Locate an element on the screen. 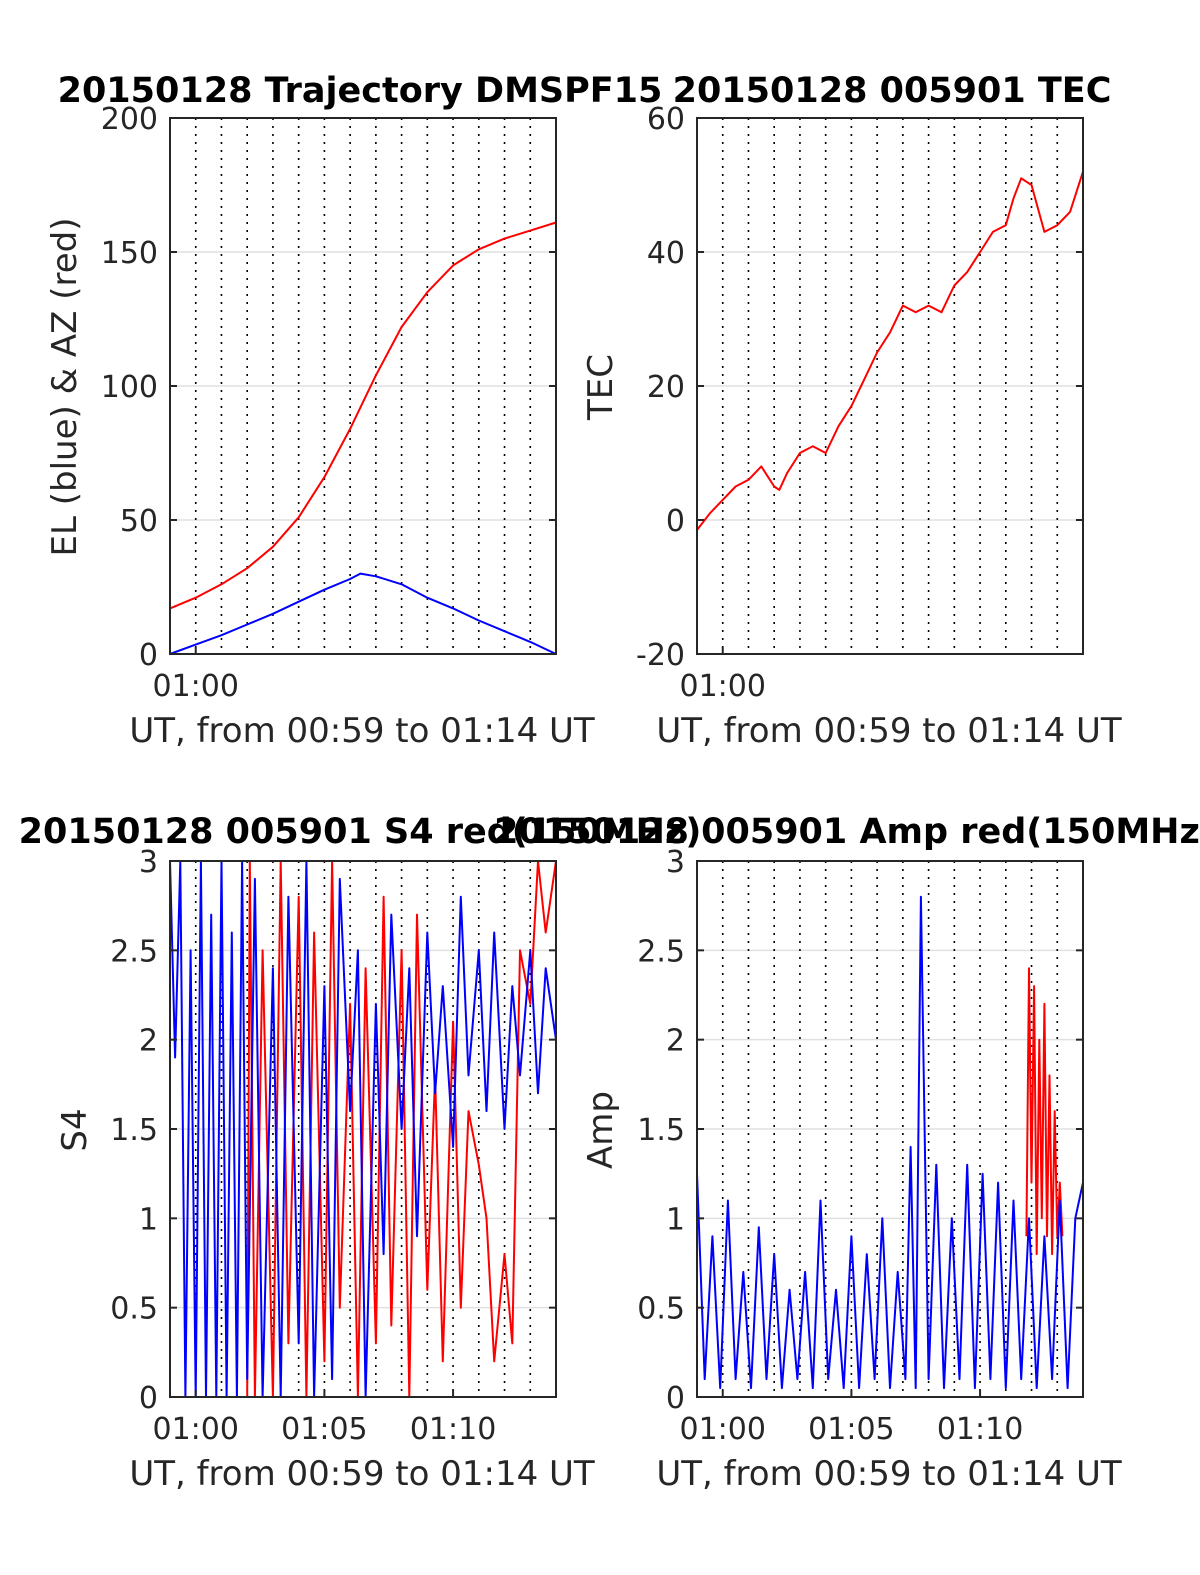 This screenshot has width=1200, height=1575. s4-series is located at coordinates (363, 1129).